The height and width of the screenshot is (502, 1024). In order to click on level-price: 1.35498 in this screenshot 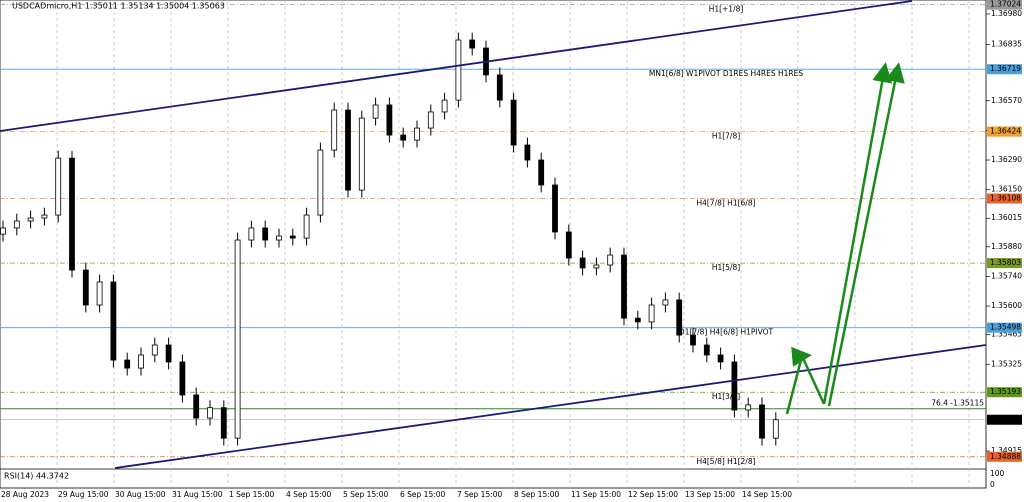, I will do `click(1005, 327)`.